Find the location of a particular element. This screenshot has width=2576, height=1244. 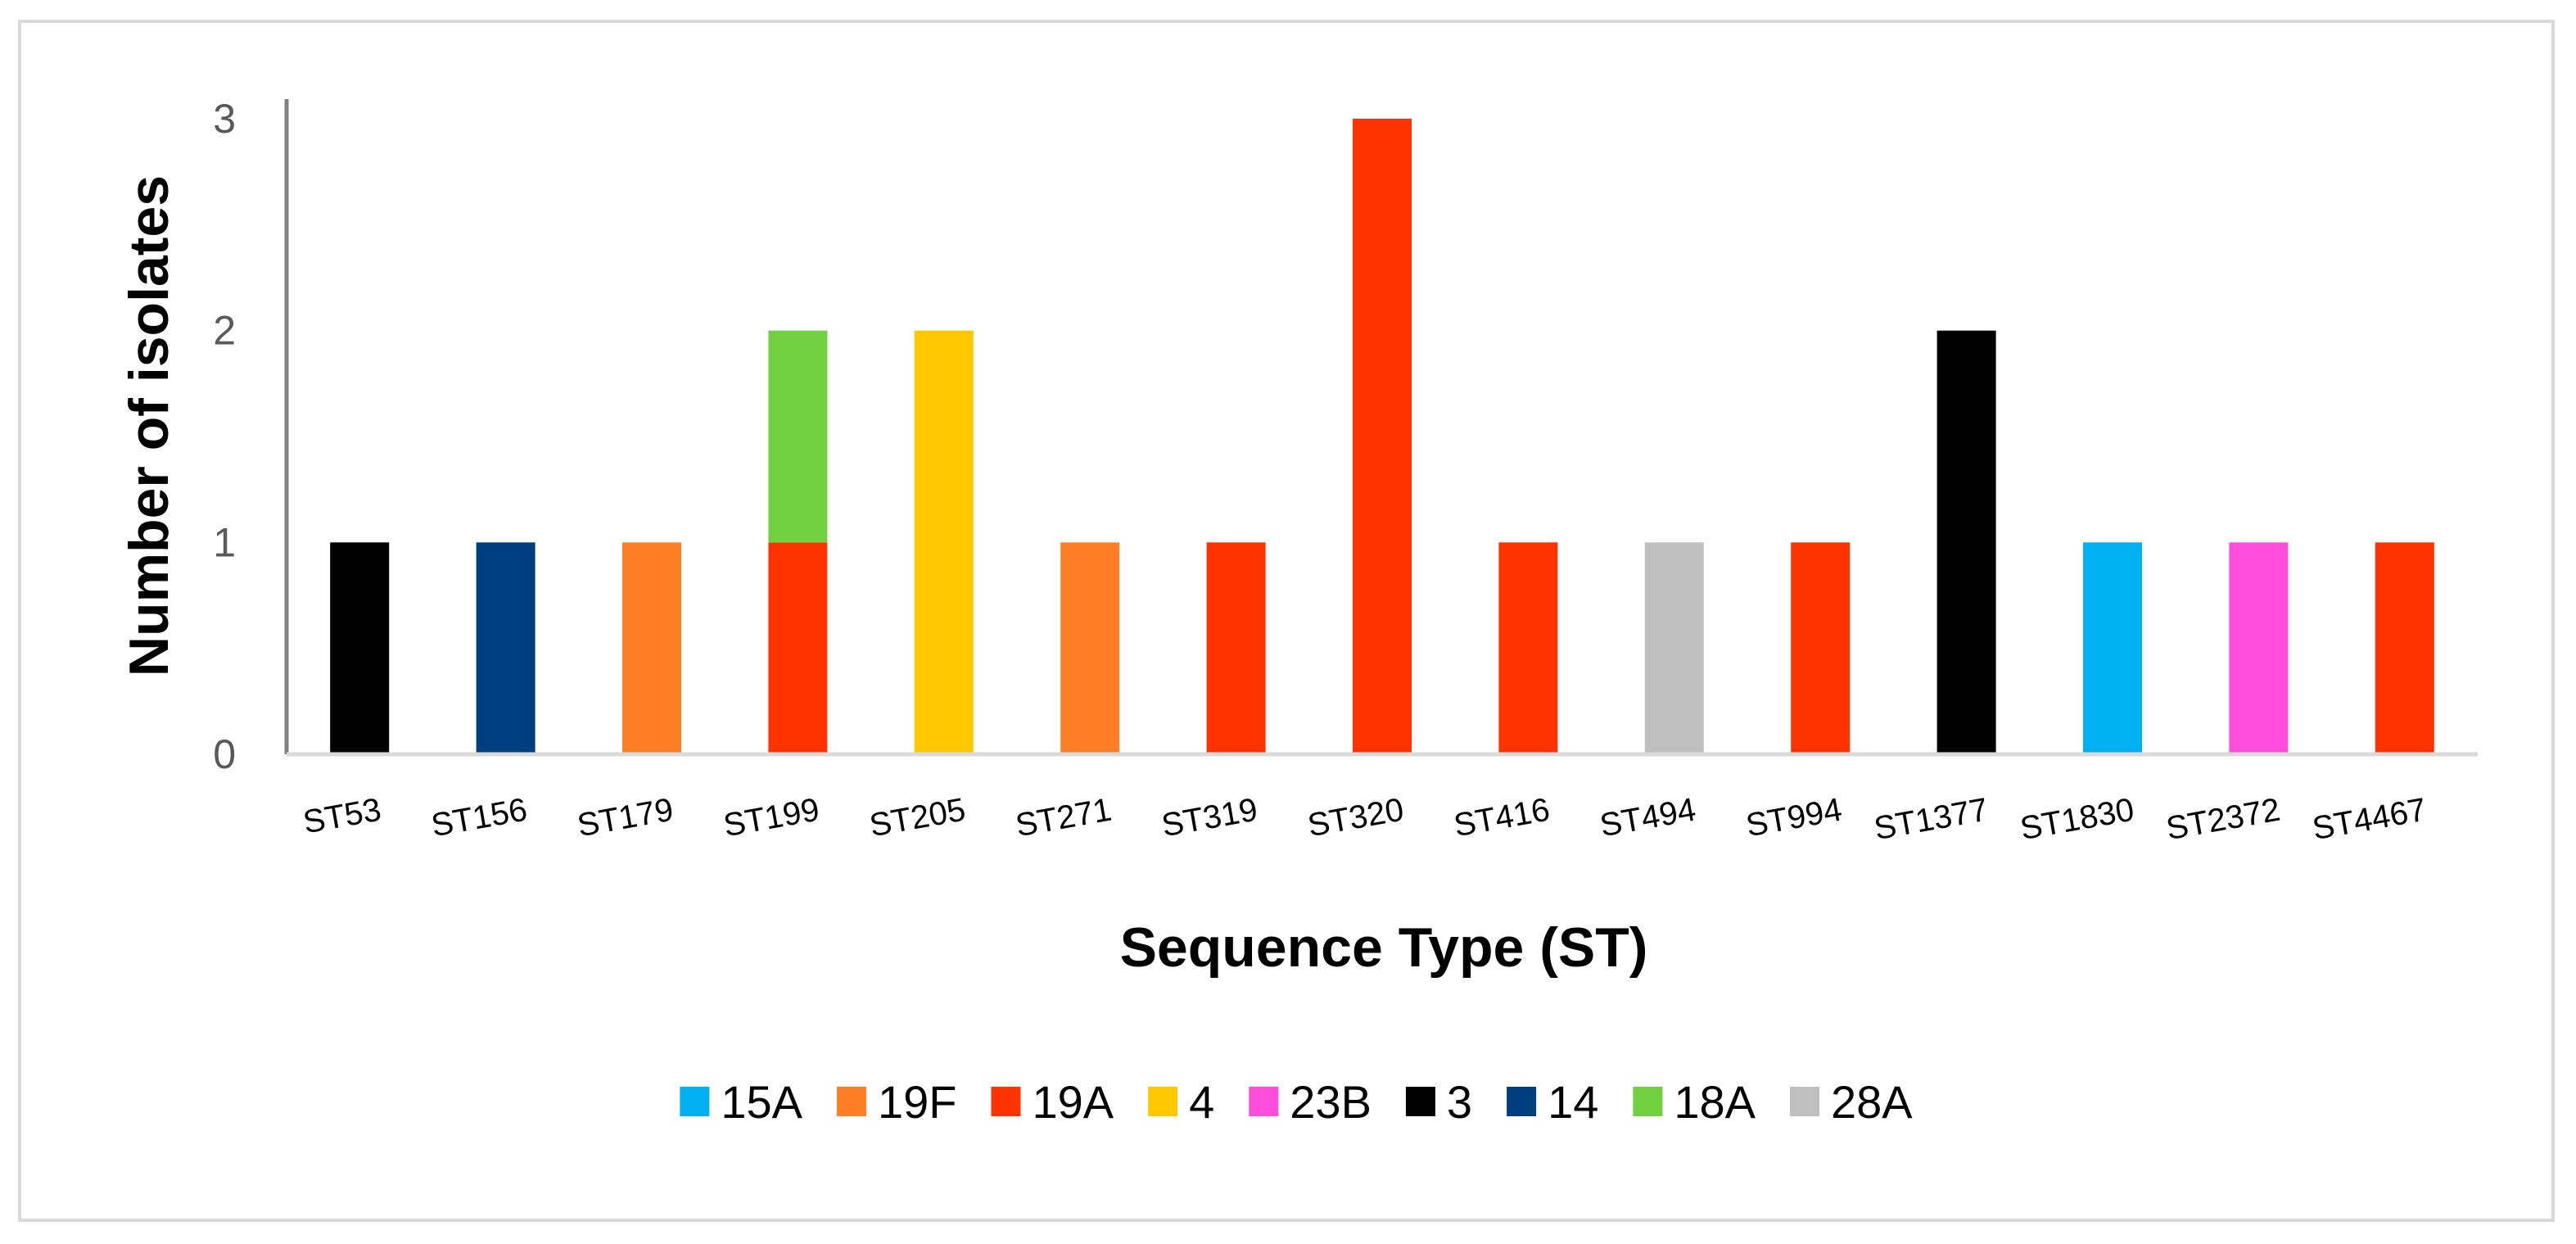

y-axis: 0 1 2 3 is located at coordinates (251, 437).